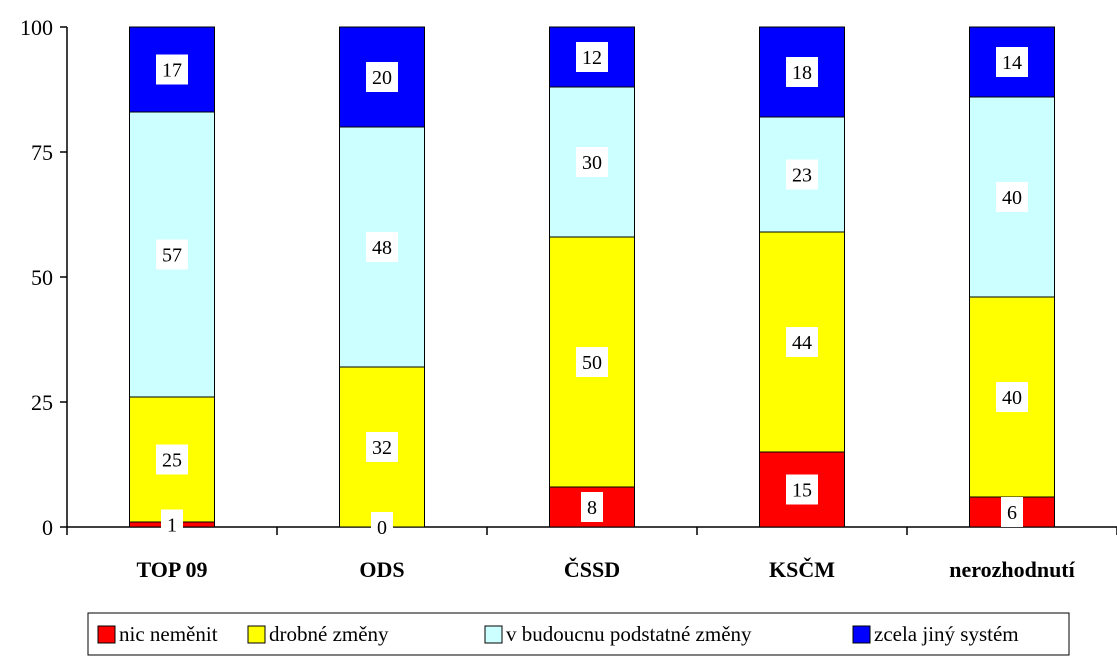  Describe the element at coordinates (1012, 569) in the screenshot. I see `category-label: nerozhodnutí` at that location.